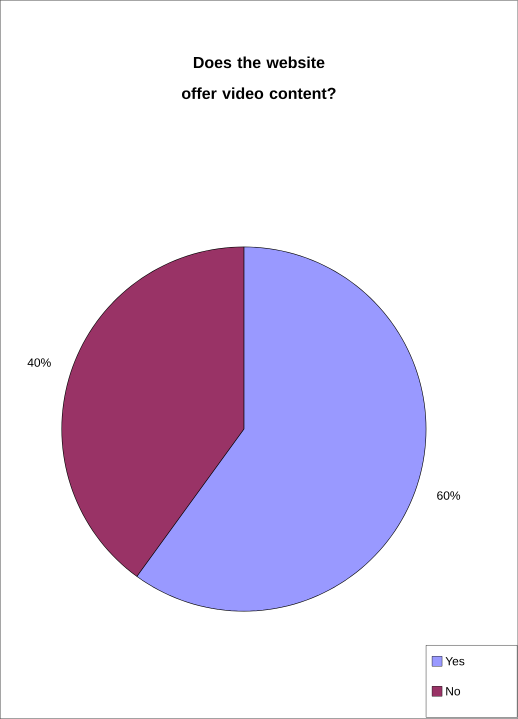 The image size is (518, 719). I want to click on legend-label: Yes, so click(455, 661).